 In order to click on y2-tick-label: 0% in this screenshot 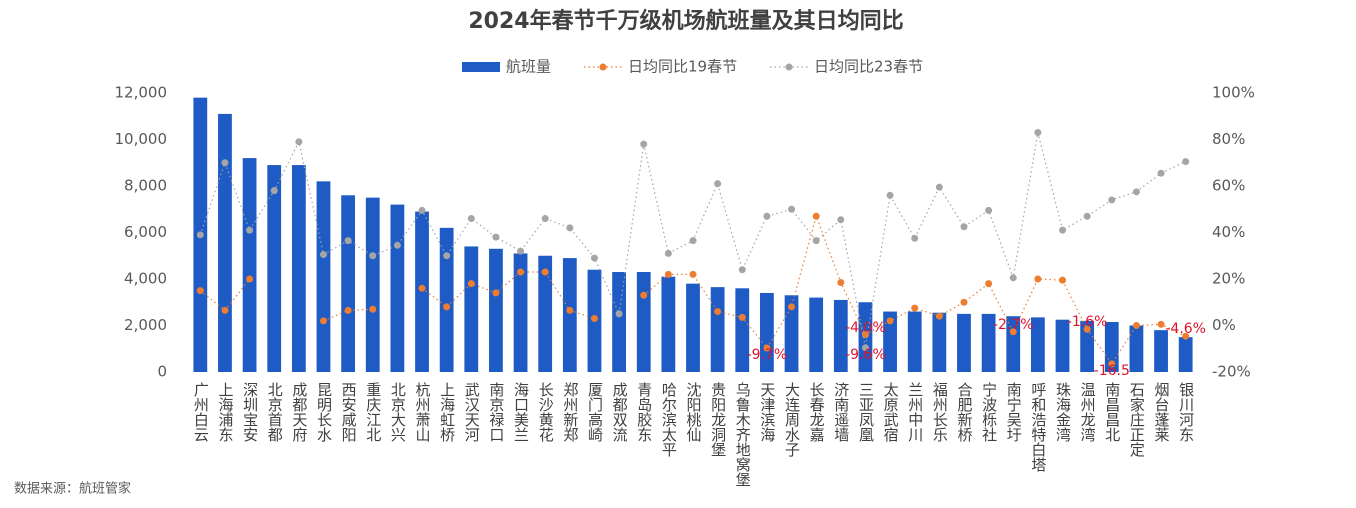, I will do `click(1224, 325)`.